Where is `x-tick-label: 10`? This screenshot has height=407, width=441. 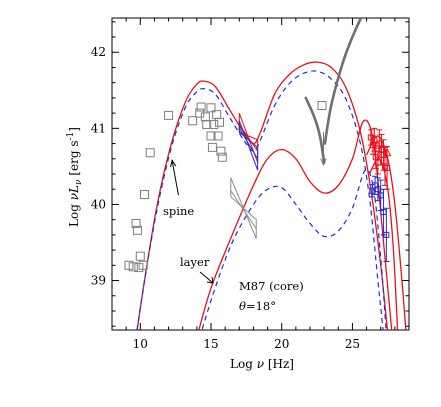 x-tick-label: 10 is located at coordinates (140, 344).